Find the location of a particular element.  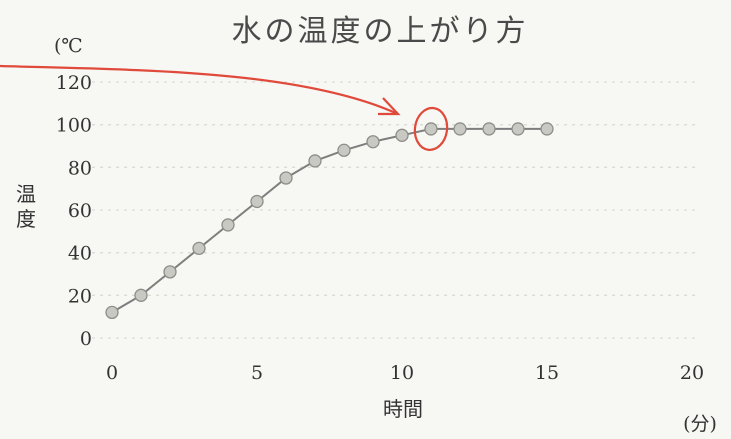

y-axis-label: 温度 is located at coordinates (26, 206).